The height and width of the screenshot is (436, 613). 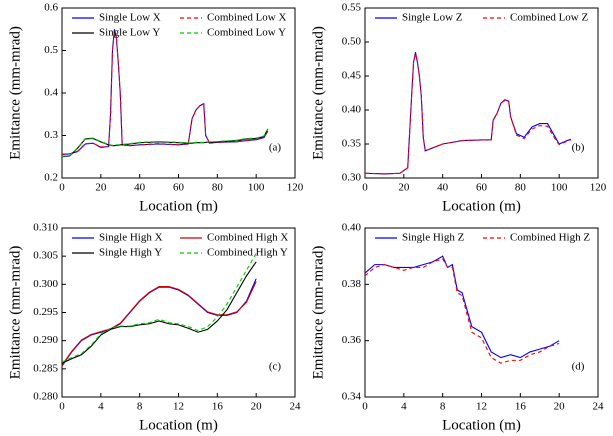 What do you see at coordinates (45, 312) in the screenshot?
I see `y-tick-label: 0.295` at bounding box center [45, 312].